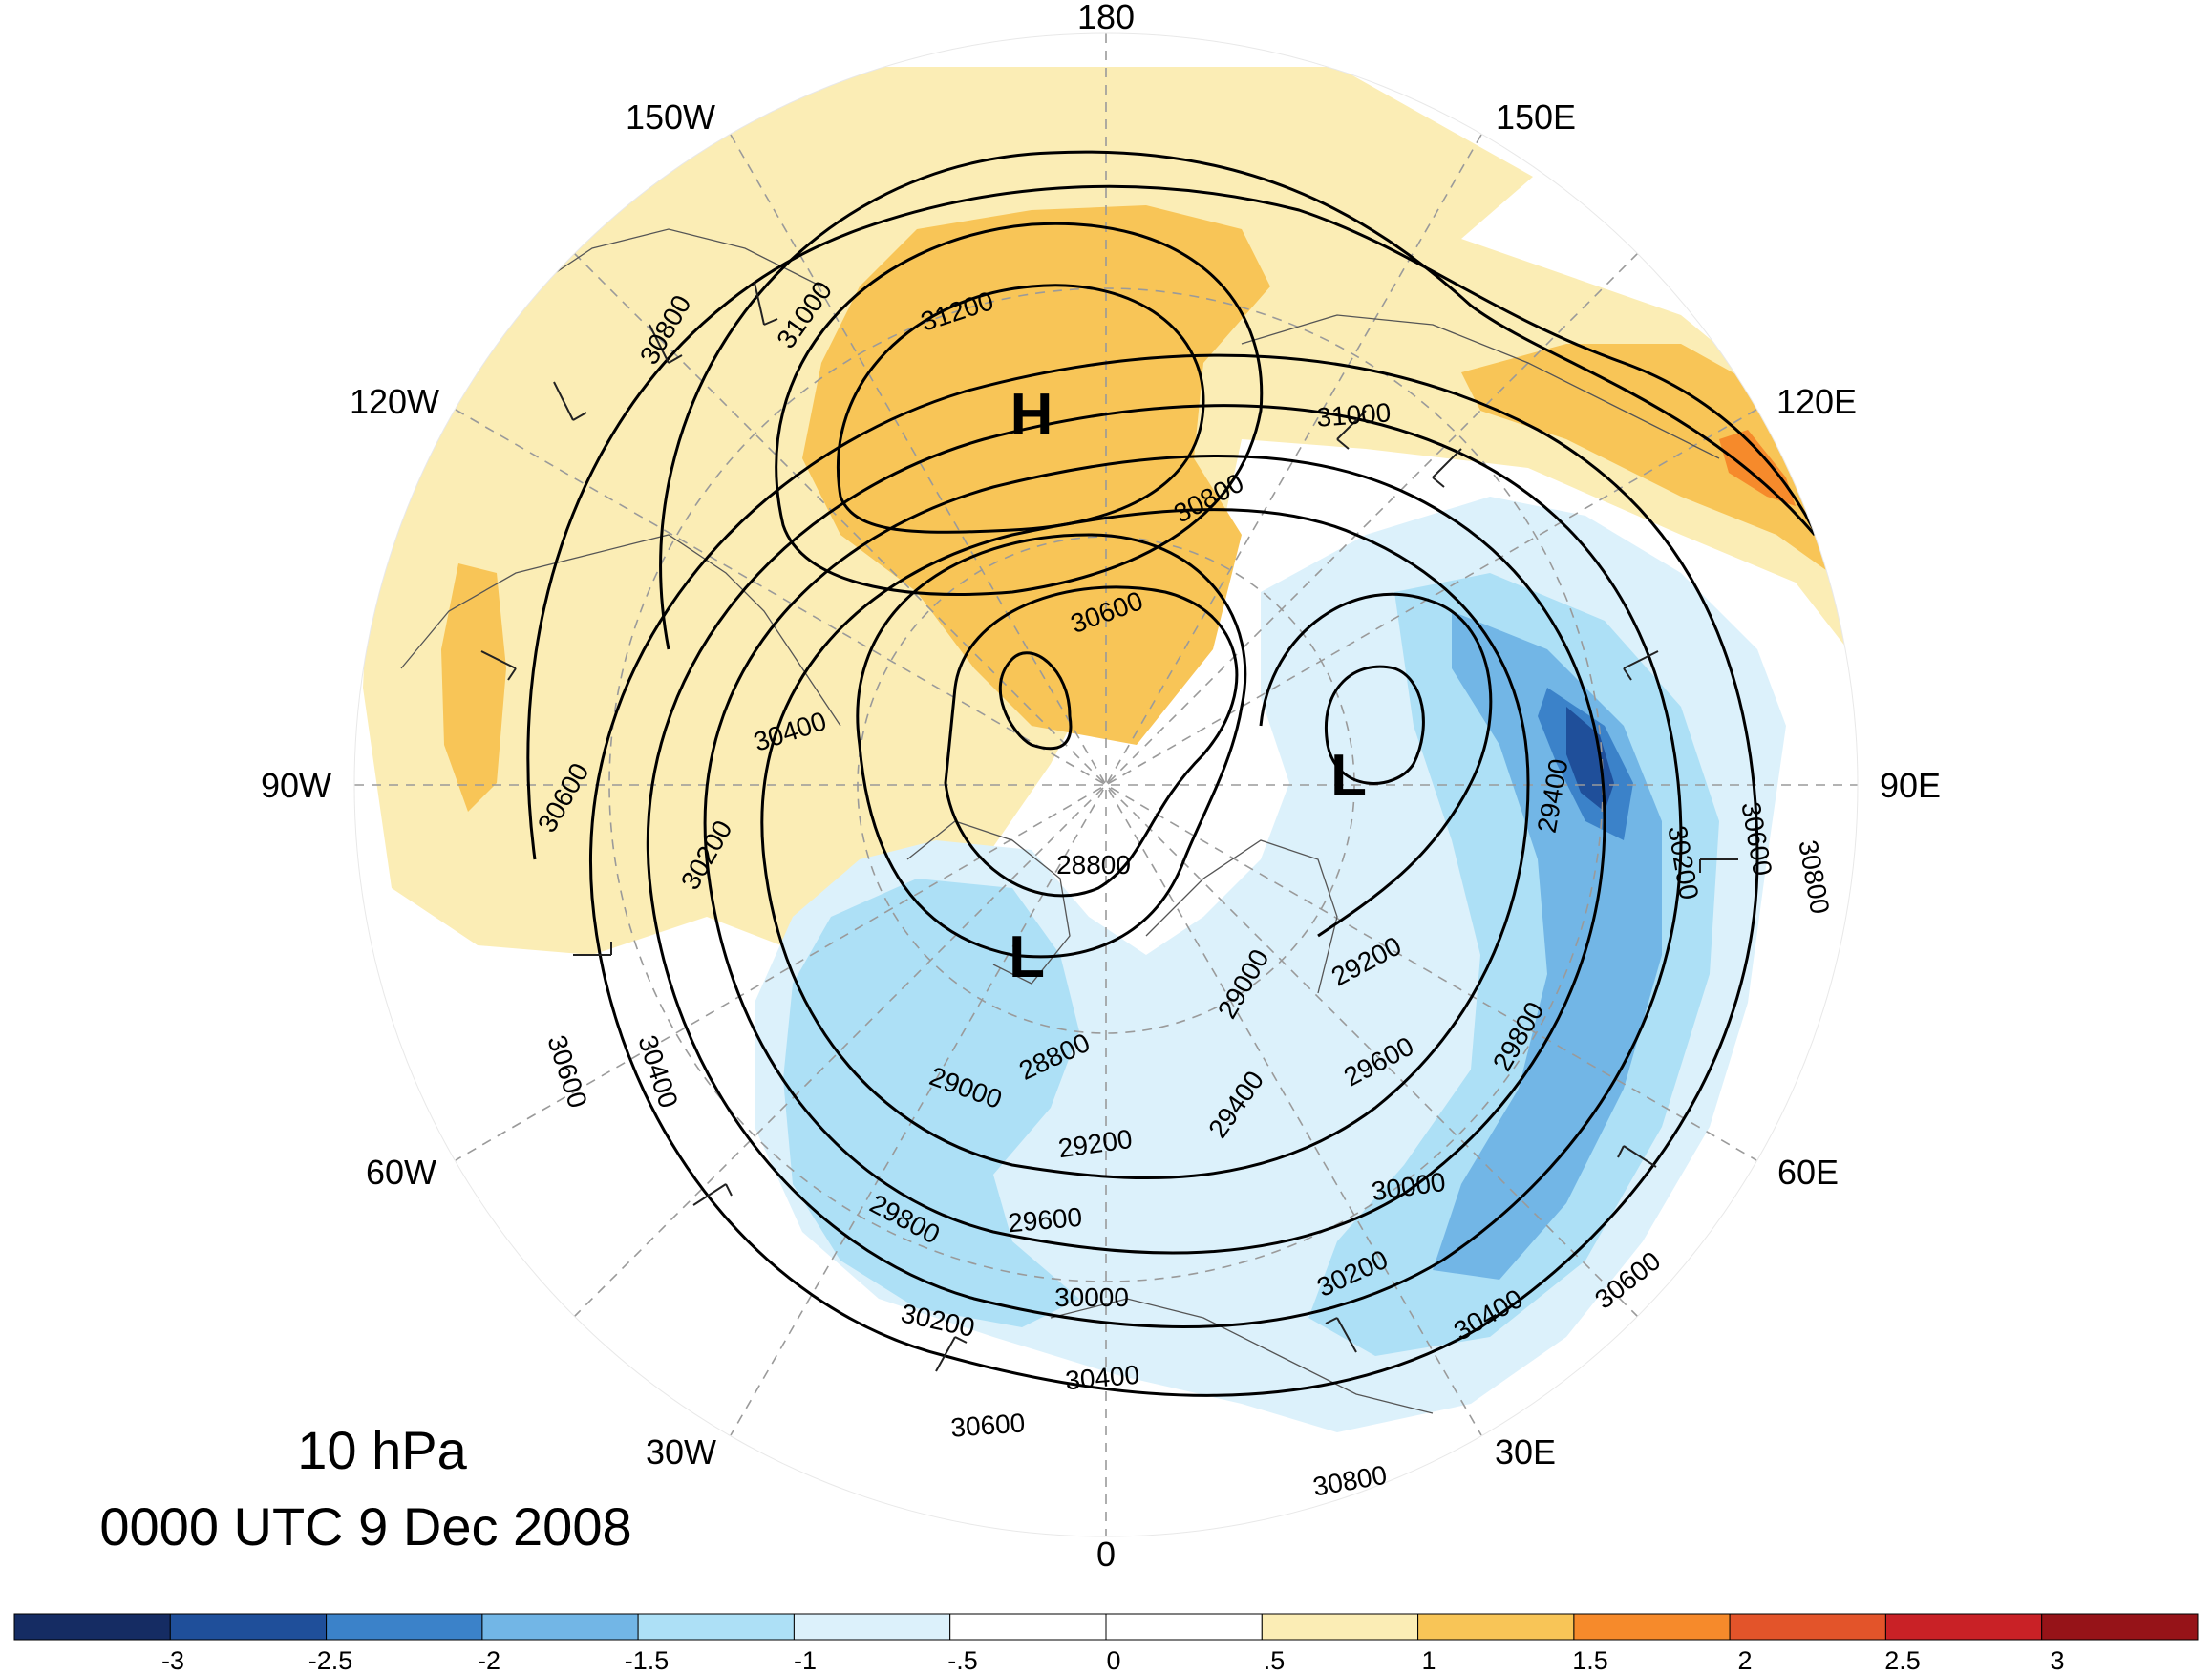 This screenshot has height=1674, width=2212. I want to click on colorbar, so click(1106, 1627).